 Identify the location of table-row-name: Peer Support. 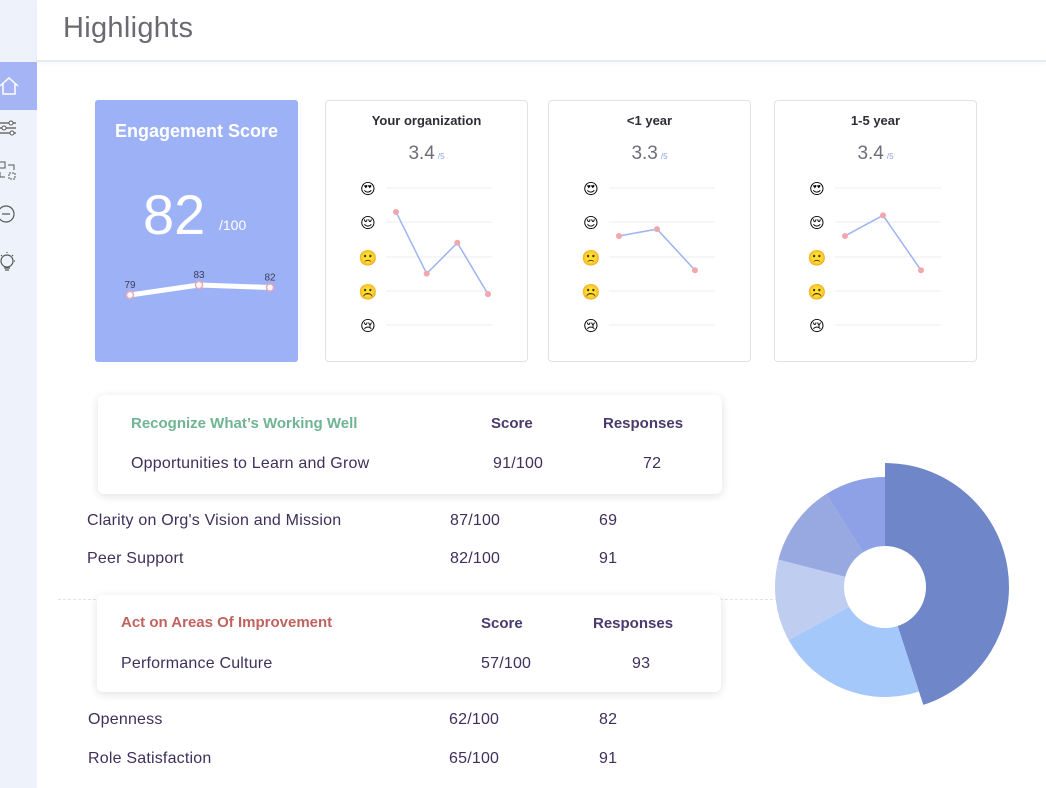
(135, 558).